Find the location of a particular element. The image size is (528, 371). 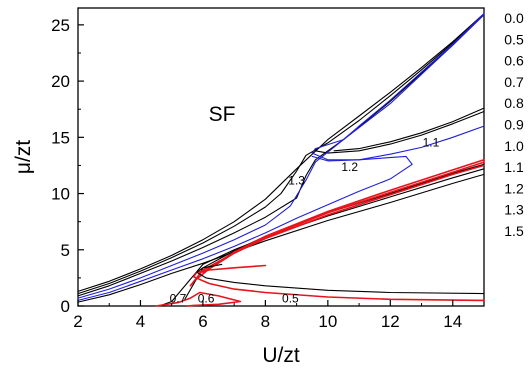

contour-label: 0.7 is located at coordinates (178, 299).